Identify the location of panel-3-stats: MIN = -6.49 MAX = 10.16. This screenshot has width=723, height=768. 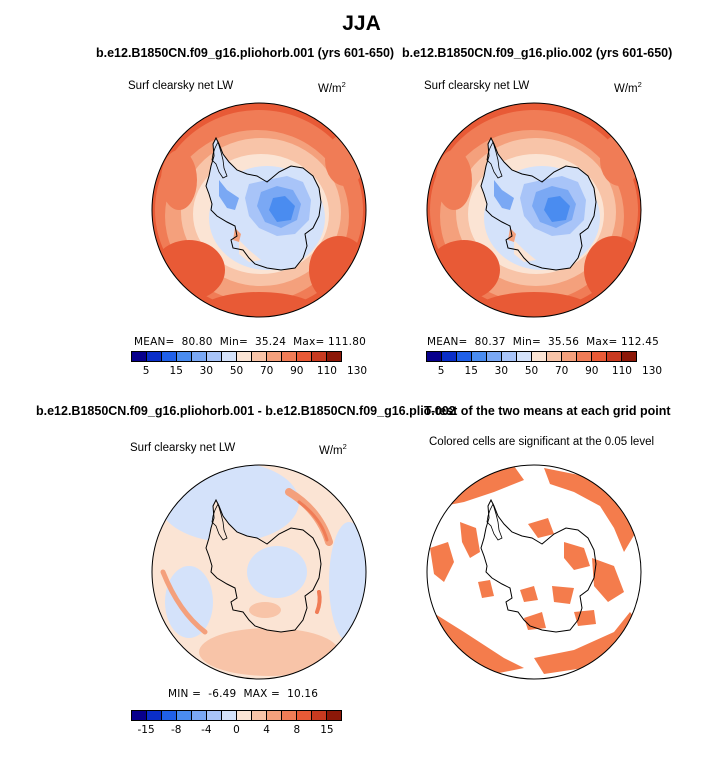
(243, 694).